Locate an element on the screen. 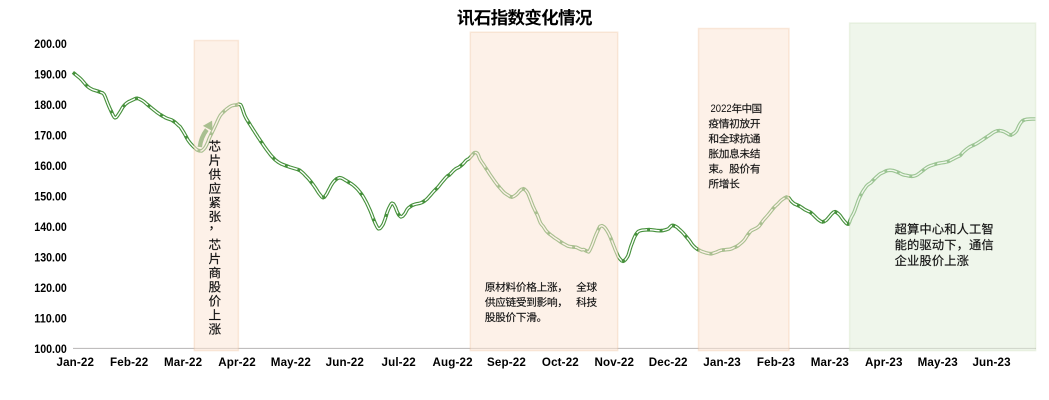 This screenshot has height=400, width=1049. svg-text: 110.00 is located at coordinates (50, 319).